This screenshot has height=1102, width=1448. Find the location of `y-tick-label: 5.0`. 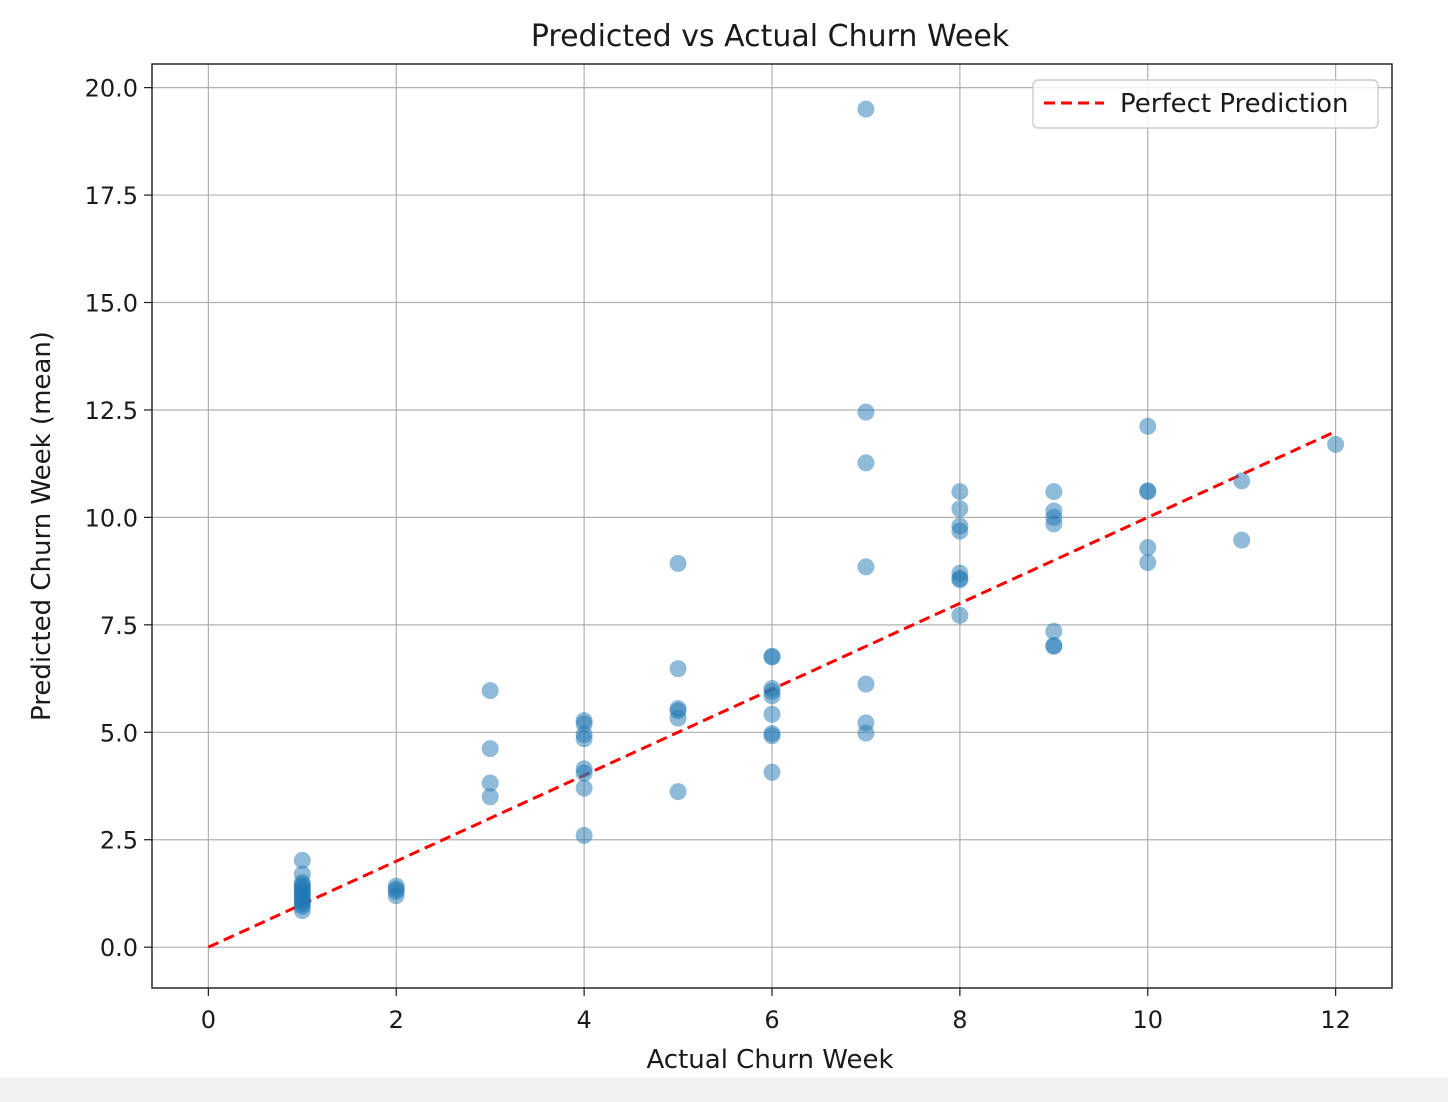

y-tick-label: 5.0 is located at coordinates (119, 733).